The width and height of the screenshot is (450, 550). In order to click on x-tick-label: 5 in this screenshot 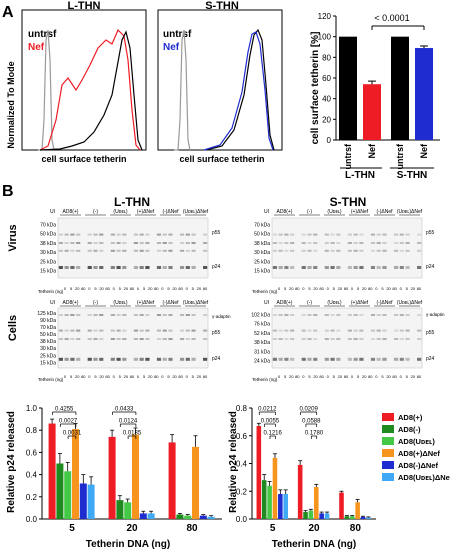, I will do `click(72, 528)`.